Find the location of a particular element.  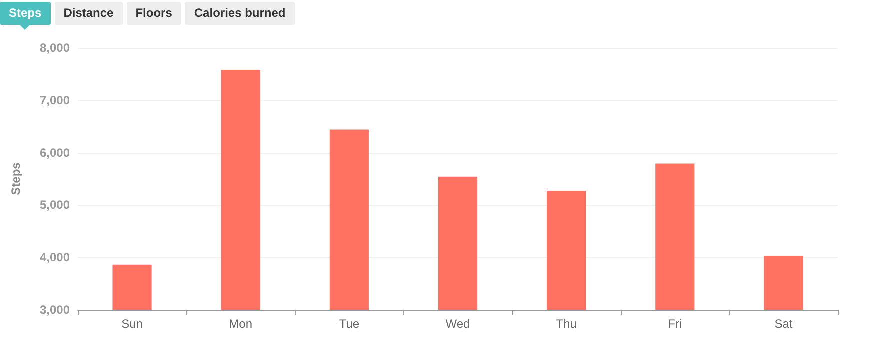

y-axis-title: Steps is located at coordinates (16, 179).